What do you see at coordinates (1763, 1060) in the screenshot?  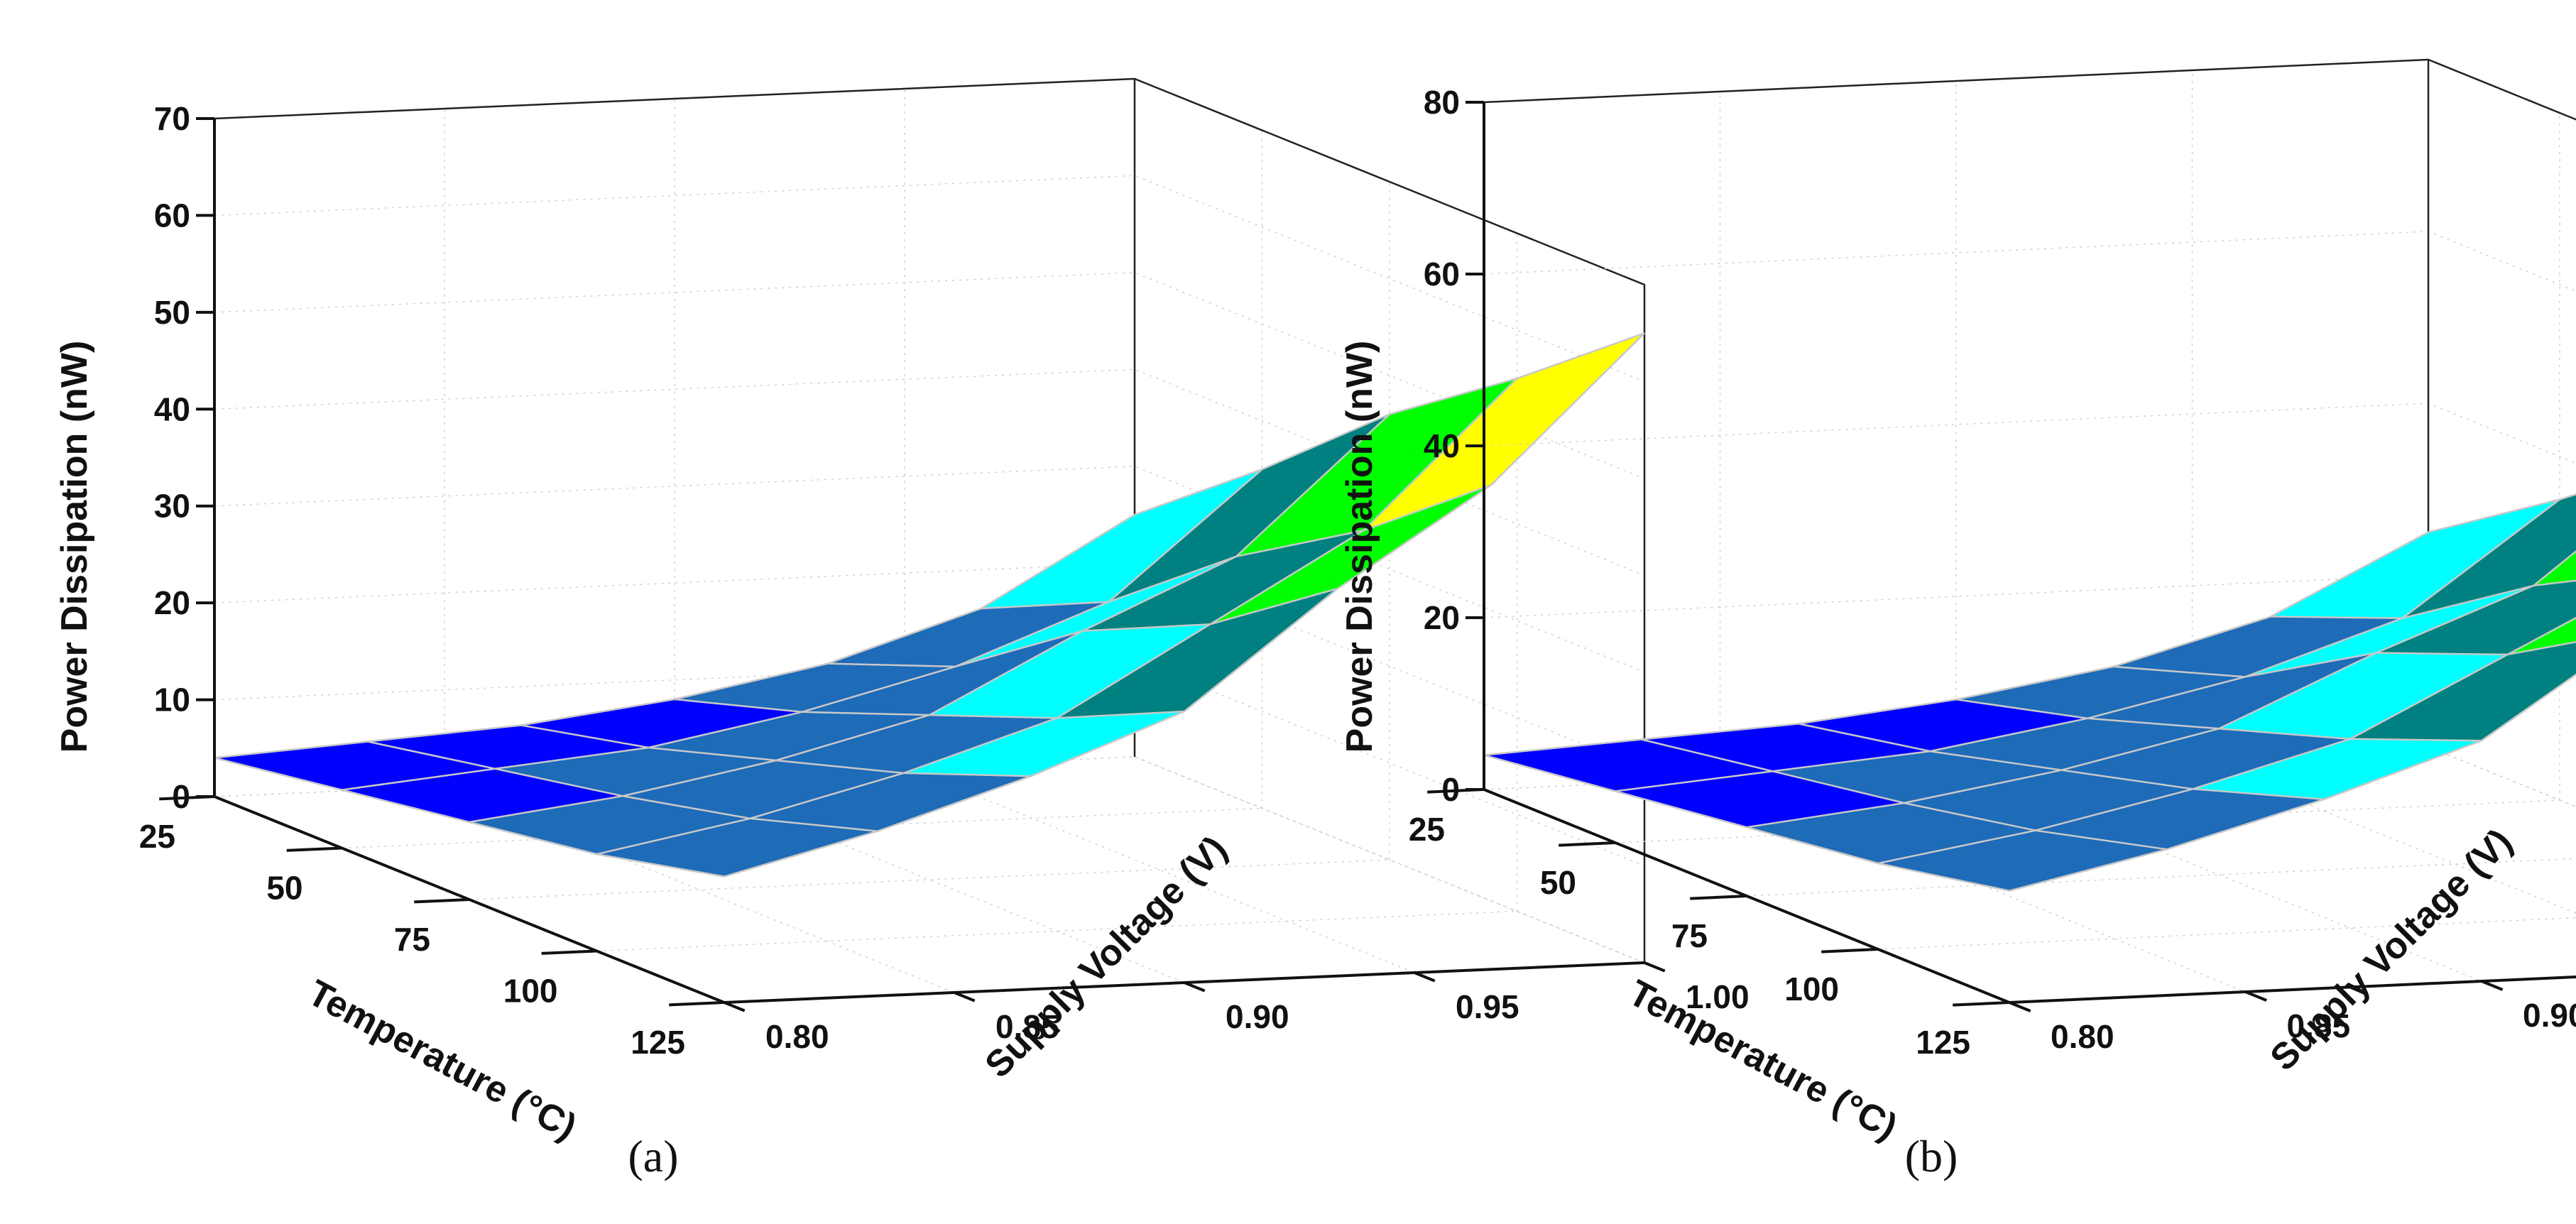 I see `x-axis-title: Temperature (°C)` at bounding box center [1763, 1060].